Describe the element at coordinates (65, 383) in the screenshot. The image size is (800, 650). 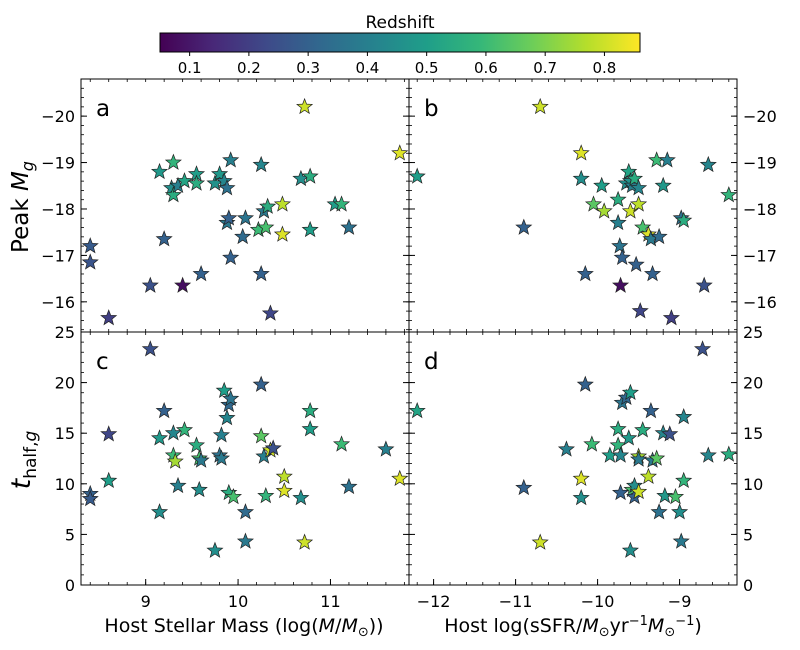
I see `y-tick-label: 20` at that location.